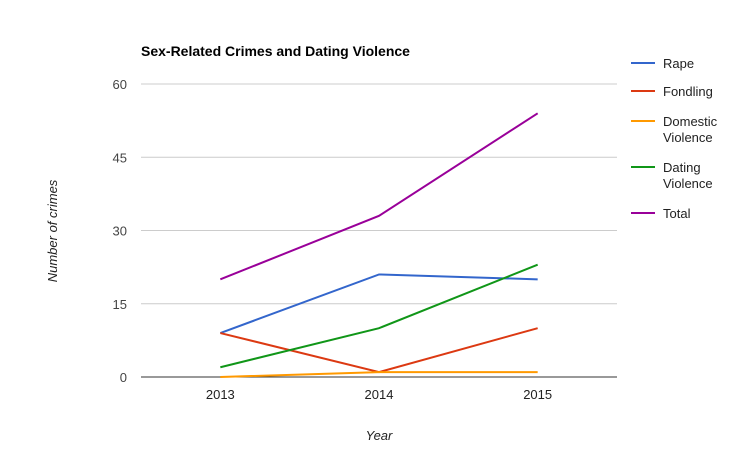  What do you see at coordinates (123, 377) in the screenshot?
I see `y-tick-label: 0` at bounding box center [123, 377].